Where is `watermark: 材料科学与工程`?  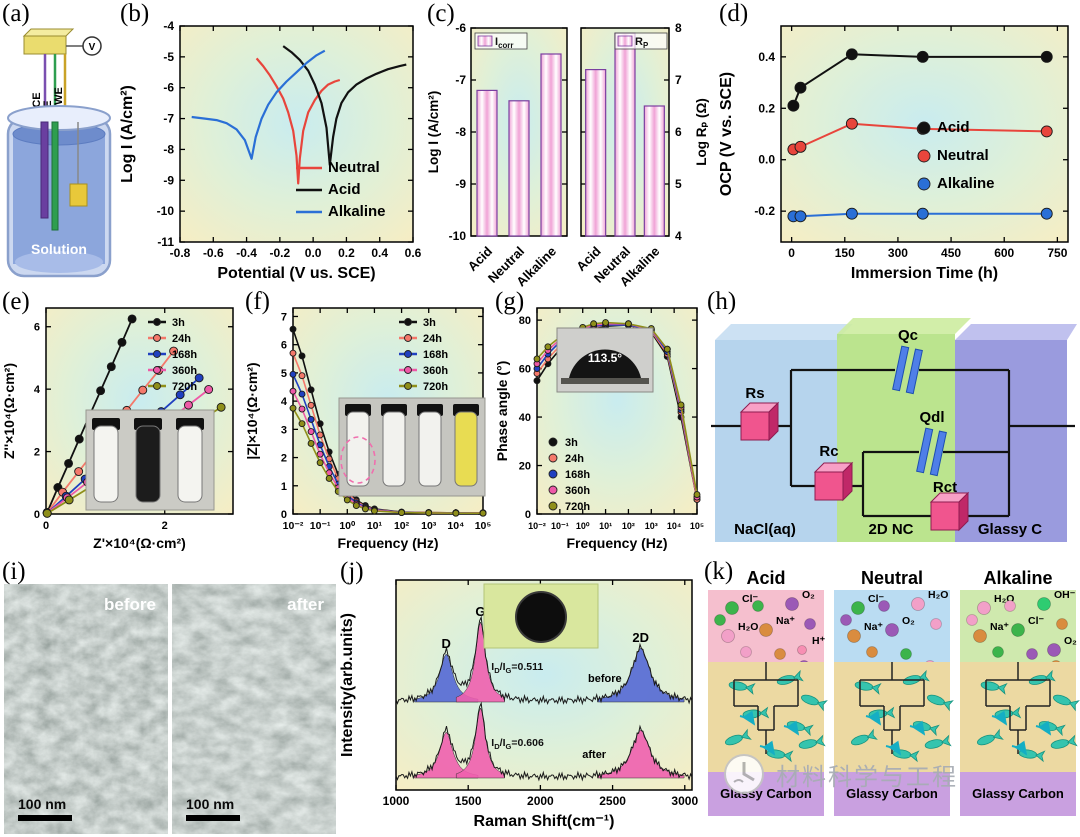
watermark: 材料科学与工程 is located at coordinates (840, 774).